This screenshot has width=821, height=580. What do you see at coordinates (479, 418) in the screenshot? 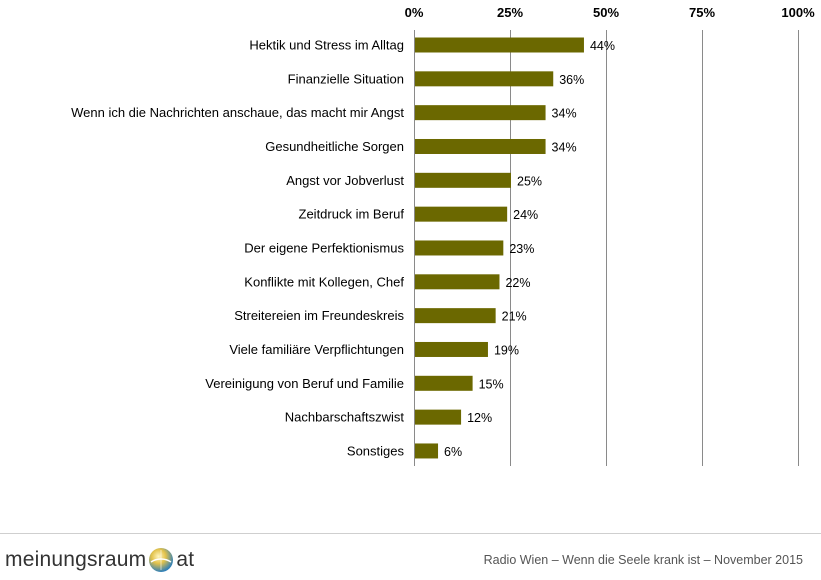
I see `data-label: 12%` at bounding box center [479, 418].